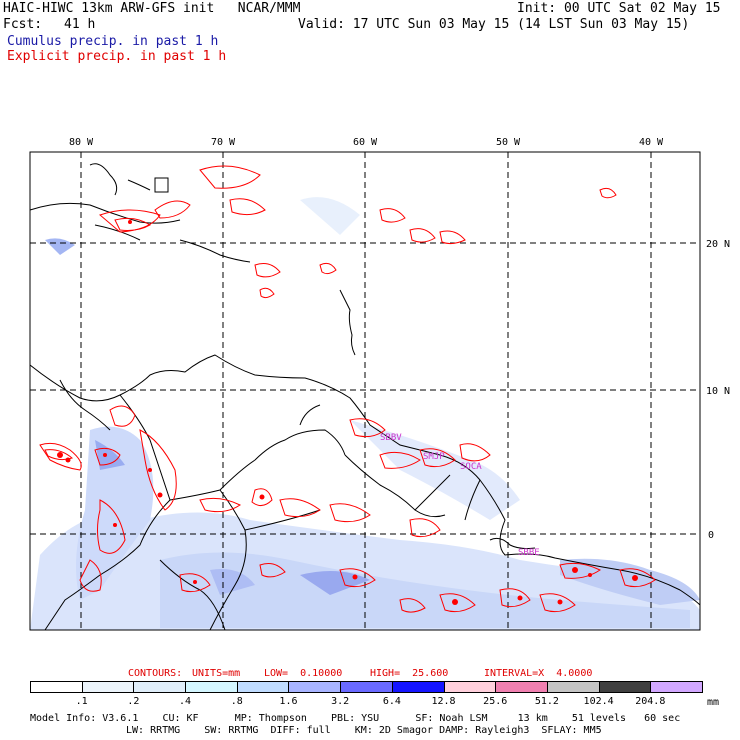 Image resolution: width=740 pixels, height=740 pixels. What do you see at coordinates (598, 701) in the screenshot?
I see `colorbar-label: 102.4` at bounding box center [598, 701].